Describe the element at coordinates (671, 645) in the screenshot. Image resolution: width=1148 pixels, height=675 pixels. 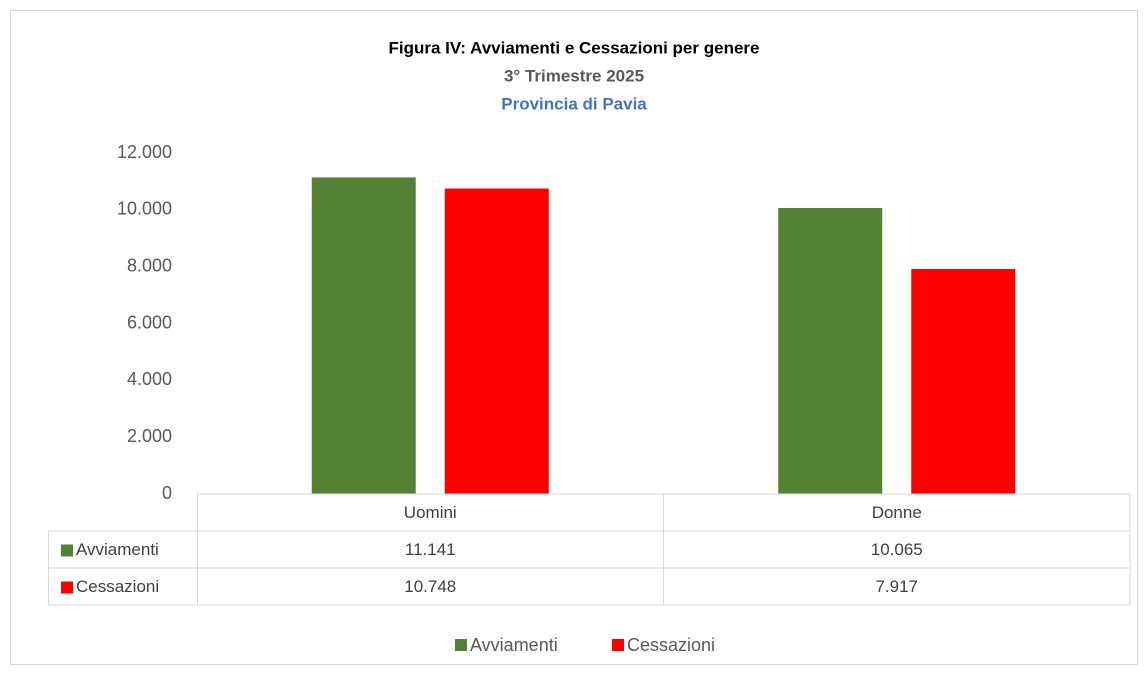
I see `legend-label: Cessazioni` at that location.